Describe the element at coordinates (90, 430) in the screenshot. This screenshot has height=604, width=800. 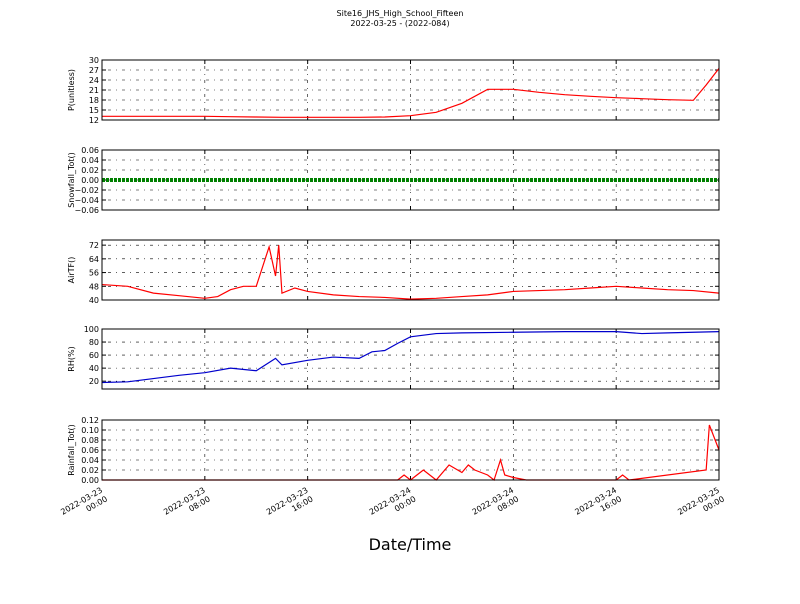
I see `y-tick-label: 0.10` at that location.